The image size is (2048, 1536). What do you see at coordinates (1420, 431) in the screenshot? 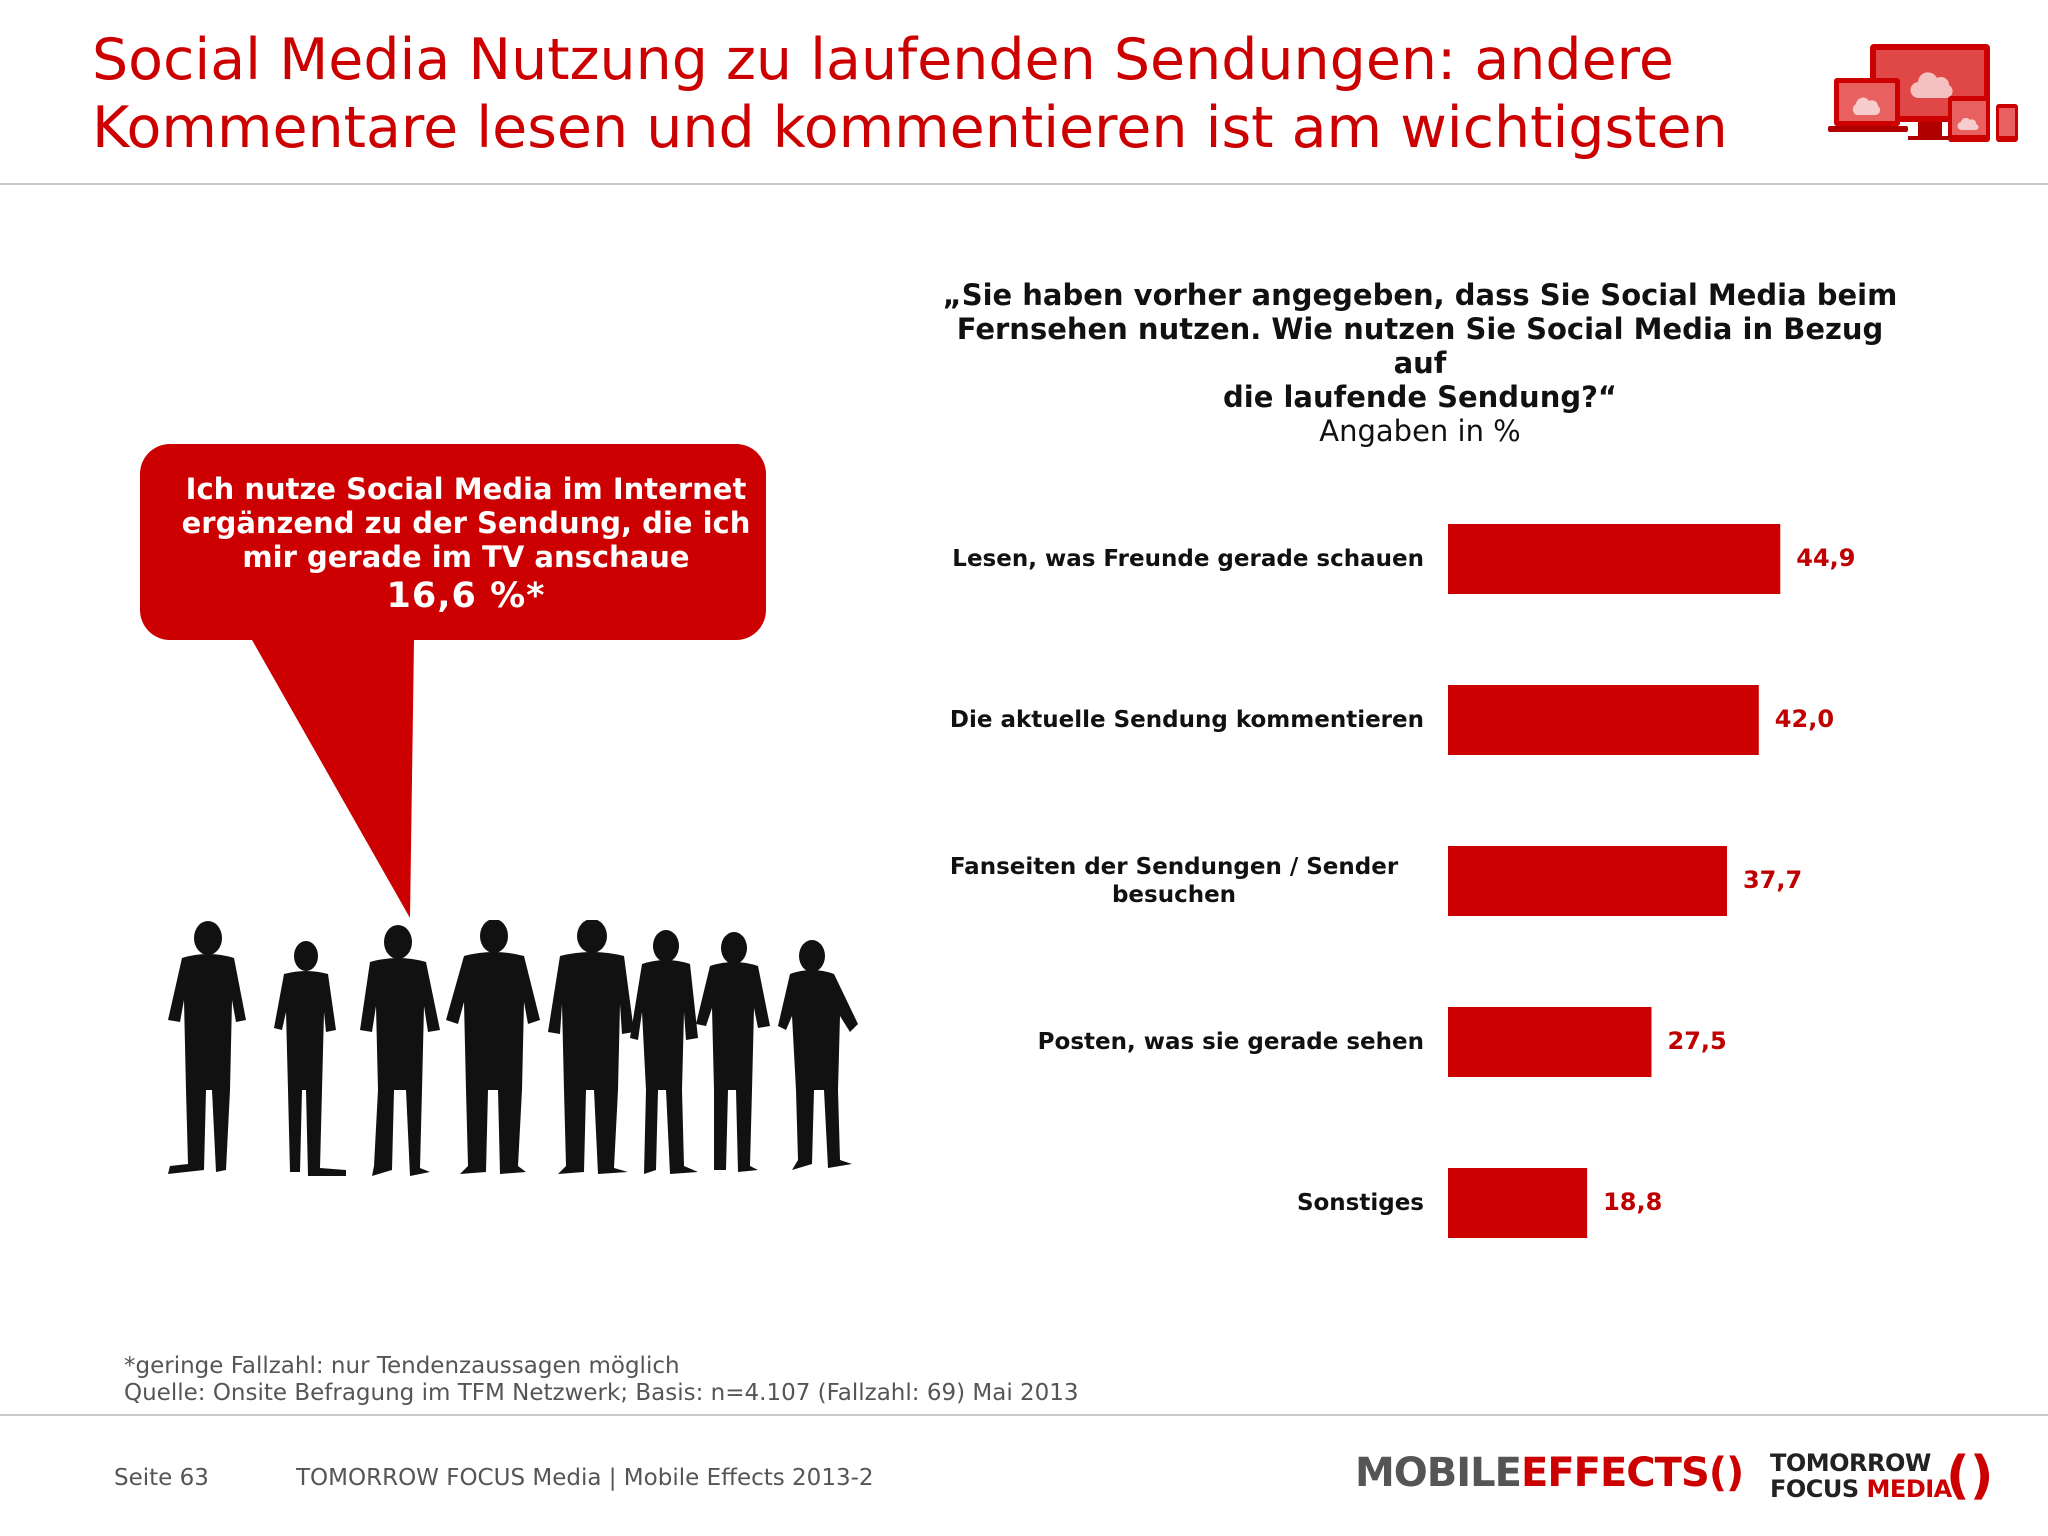
I see `chart-subtitle: Angaben in %` at bounding box center [1420, 431].